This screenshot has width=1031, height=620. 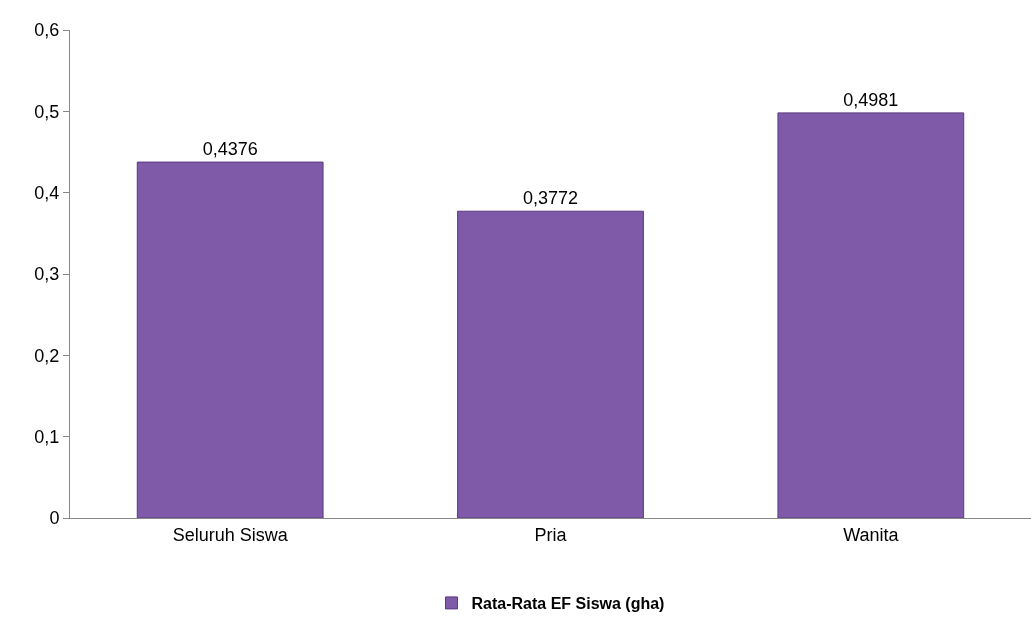 I want to click on y-tick-label: 0,6, so click(x=47, y=30).